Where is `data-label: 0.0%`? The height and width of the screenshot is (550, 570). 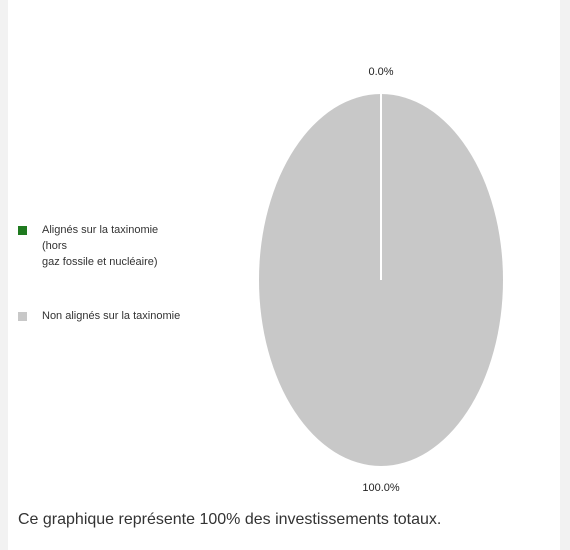 data-label: 0.0% is located at coordinates (380, 72).